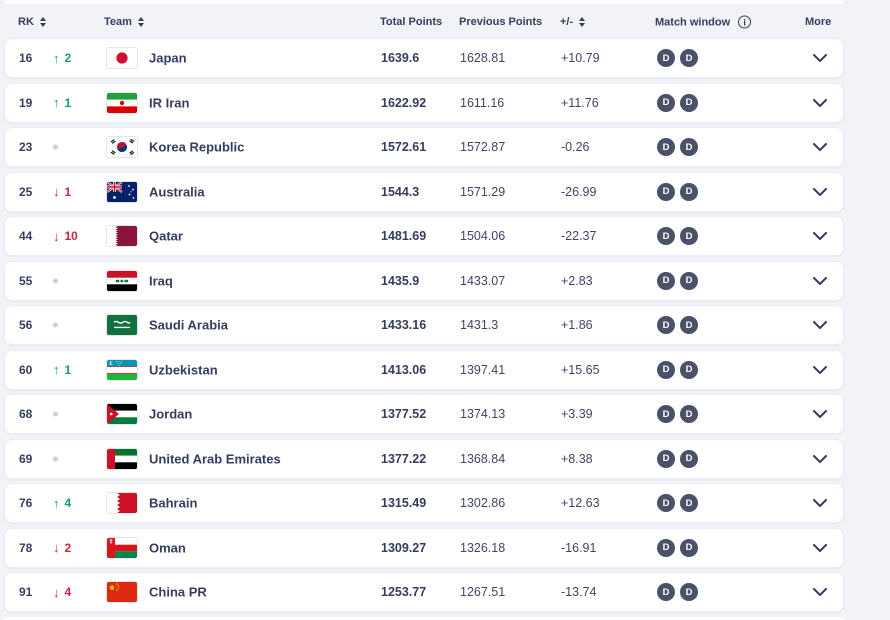 The width and height of the screenshot is (890, 620). Describe the element at coordinates (26, 102) in the screenshot. I see `rank-value: 19` at that location.